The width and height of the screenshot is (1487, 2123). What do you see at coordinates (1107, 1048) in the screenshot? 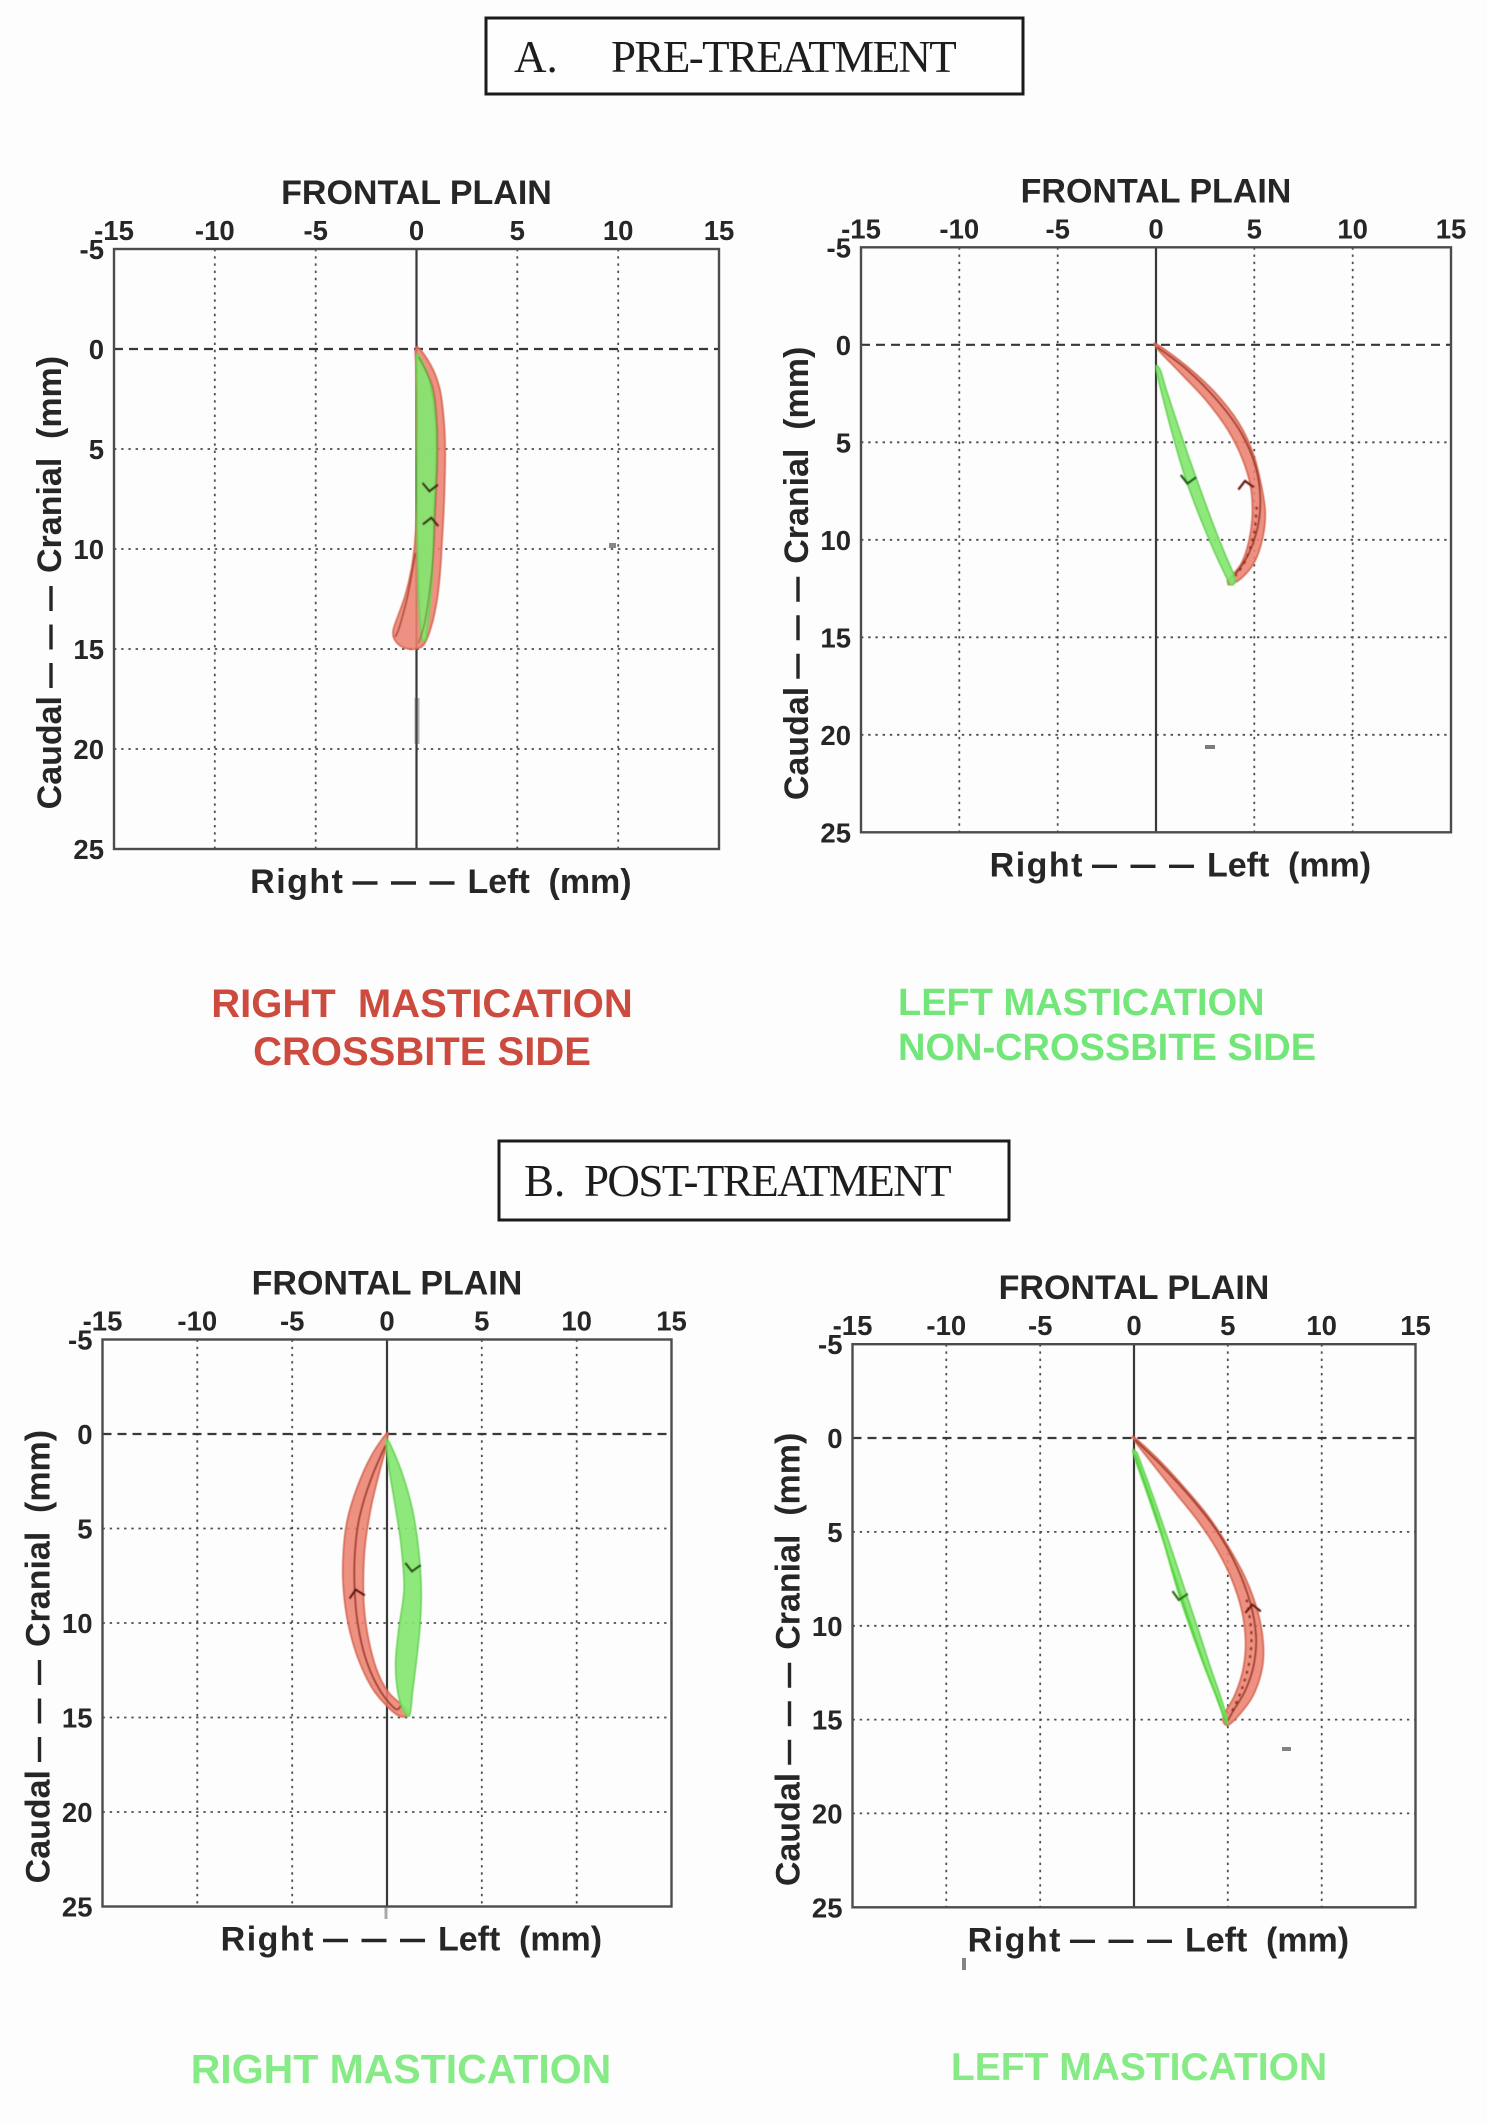
I see `svg-text: NON-CROSSBITE SIDE` at bounding box center [1107, 1048].